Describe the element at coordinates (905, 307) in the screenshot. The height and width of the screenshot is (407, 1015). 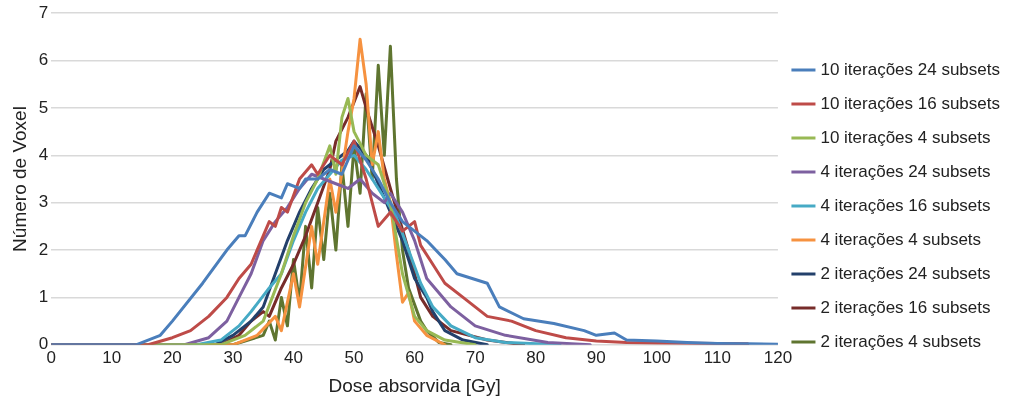
I see `legend-label: 2 iterações 16 subsets` at that location.